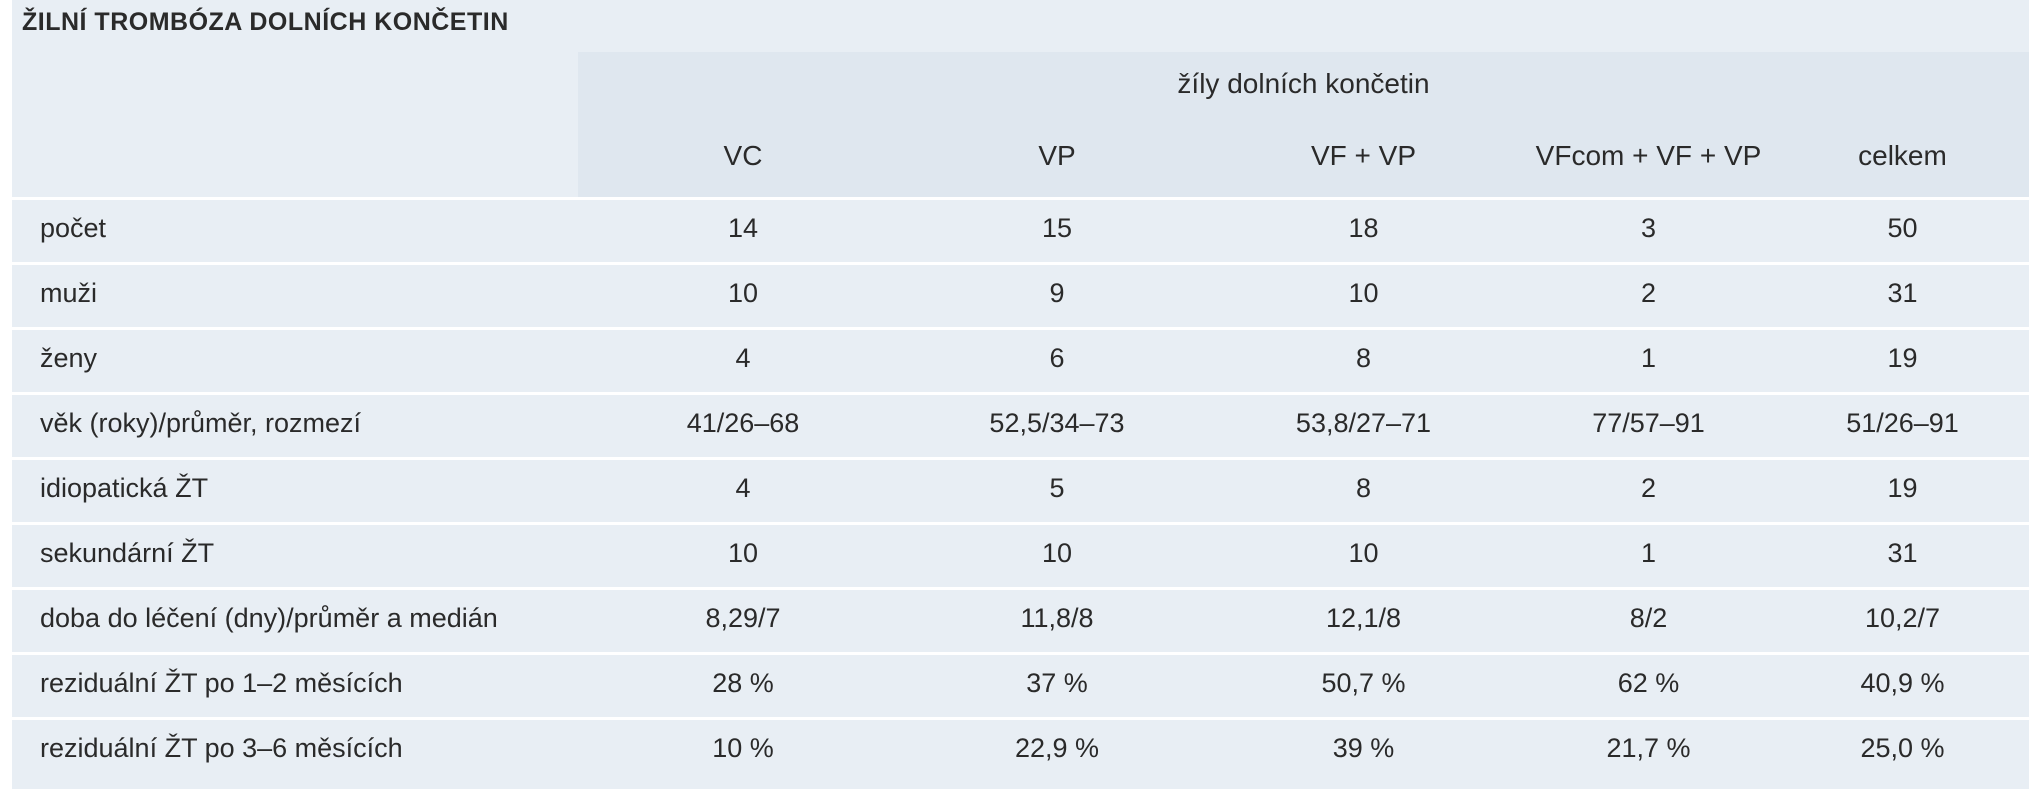  I want to click on table-cell: 8,29/7, so click(743, 618).